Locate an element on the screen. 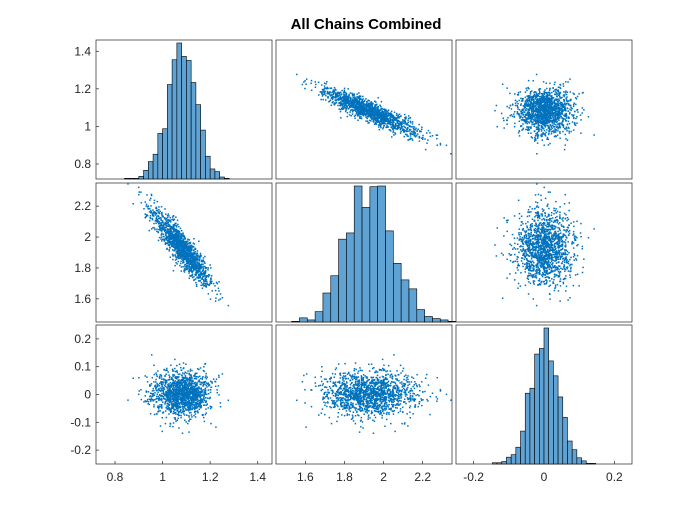 This screenshot has height=525, width=700. y-tick-label: 1 is located at coordinates (87, 126).